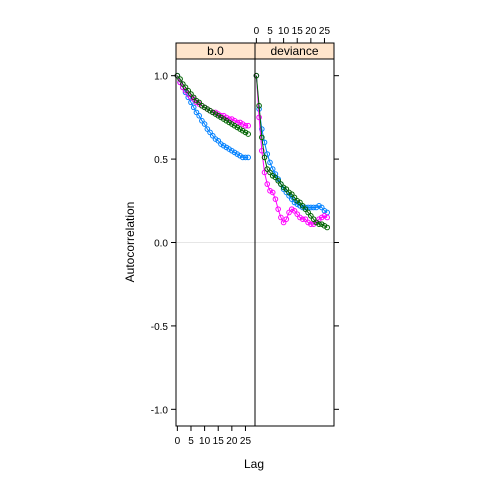 This screenshot has height=480, width=480. I want to click on x-axis-top: 0 5 10 15 20 25, so click(292, 34).